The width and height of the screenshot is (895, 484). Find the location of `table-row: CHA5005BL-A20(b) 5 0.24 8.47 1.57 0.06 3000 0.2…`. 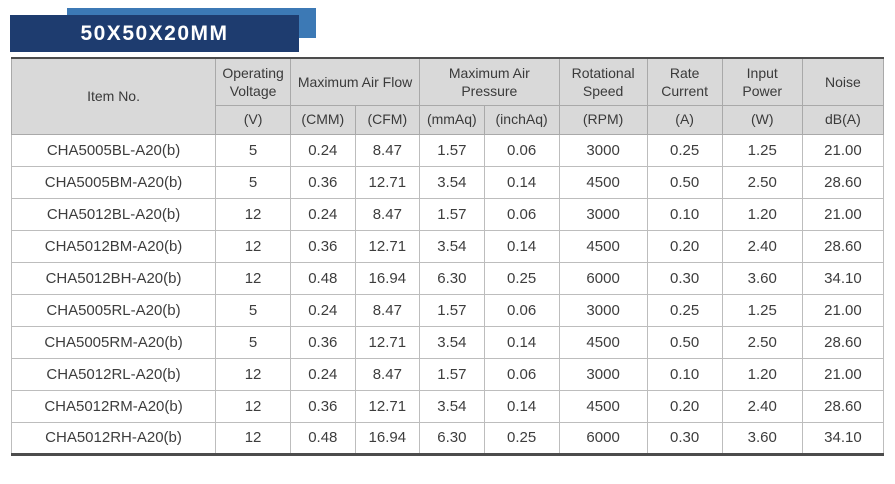

table-row: CHA5005BL-A20(b) 5 0.24 8.47 1.57 0.06 3000 0.2… is located at coordinates (447, 150).